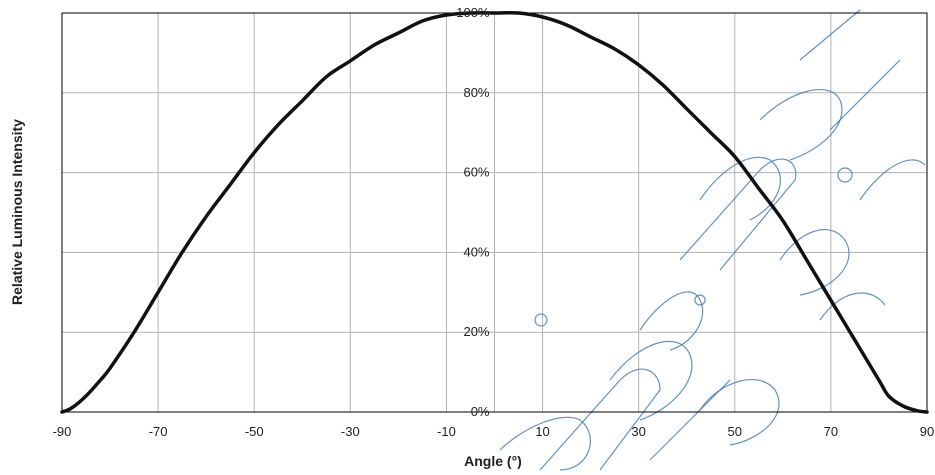 The width and height of the screenshot is (935, 475). I want to click on x-tick-labels: -90 -70 -50 -30 -10 10 30 50 70 90, so click(494, 431).